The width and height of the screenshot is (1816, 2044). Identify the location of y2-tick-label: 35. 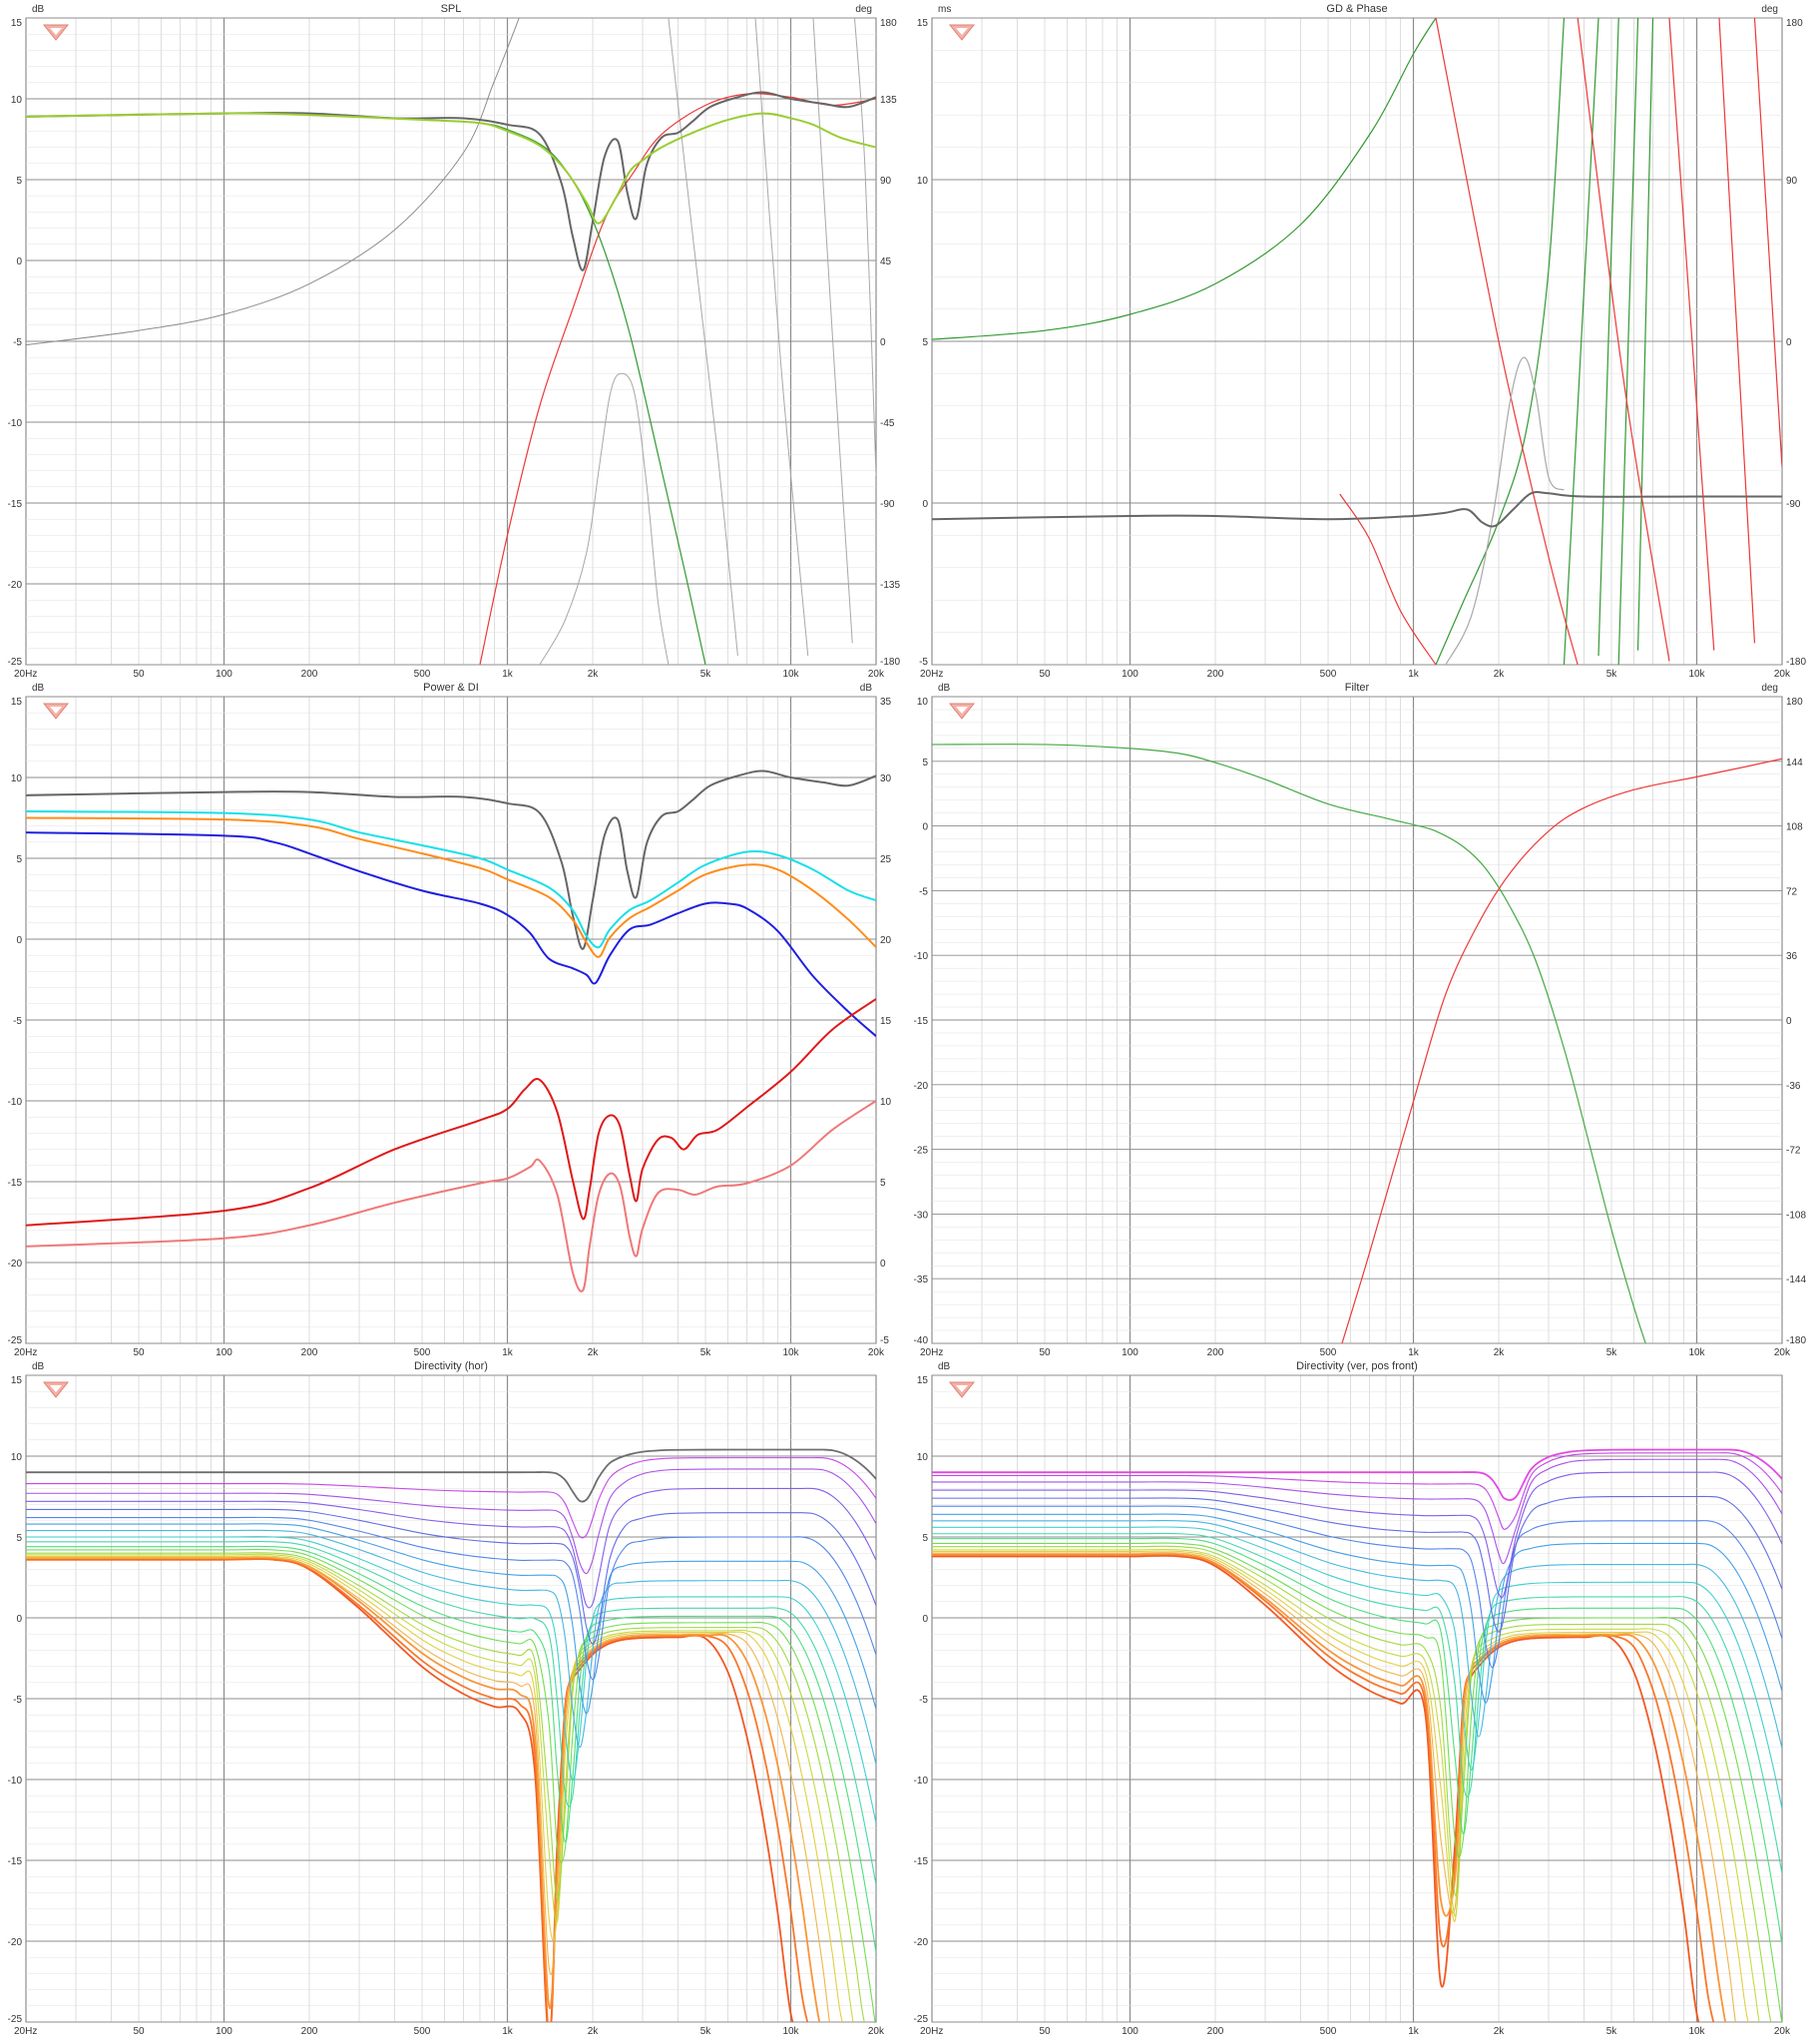
(886, 702).